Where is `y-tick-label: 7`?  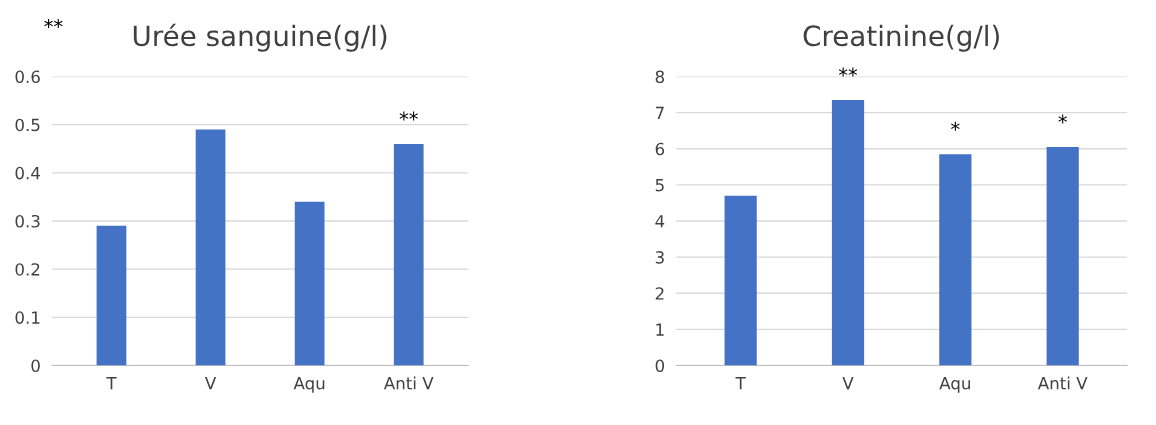 y-tick-label: 7 is located at coordinates (659, 112).